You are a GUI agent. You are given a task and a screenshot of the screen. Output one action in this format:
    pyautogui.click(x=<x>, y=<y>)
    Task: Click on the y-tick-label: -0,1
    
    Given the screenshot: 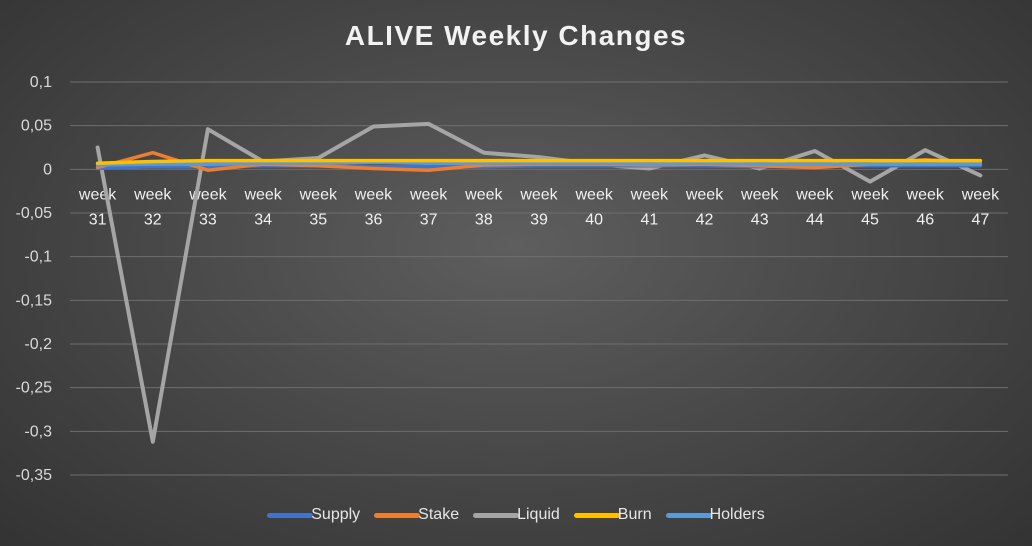 What is the action you would take?
    pyautogui.click(x=38, y=257)
    